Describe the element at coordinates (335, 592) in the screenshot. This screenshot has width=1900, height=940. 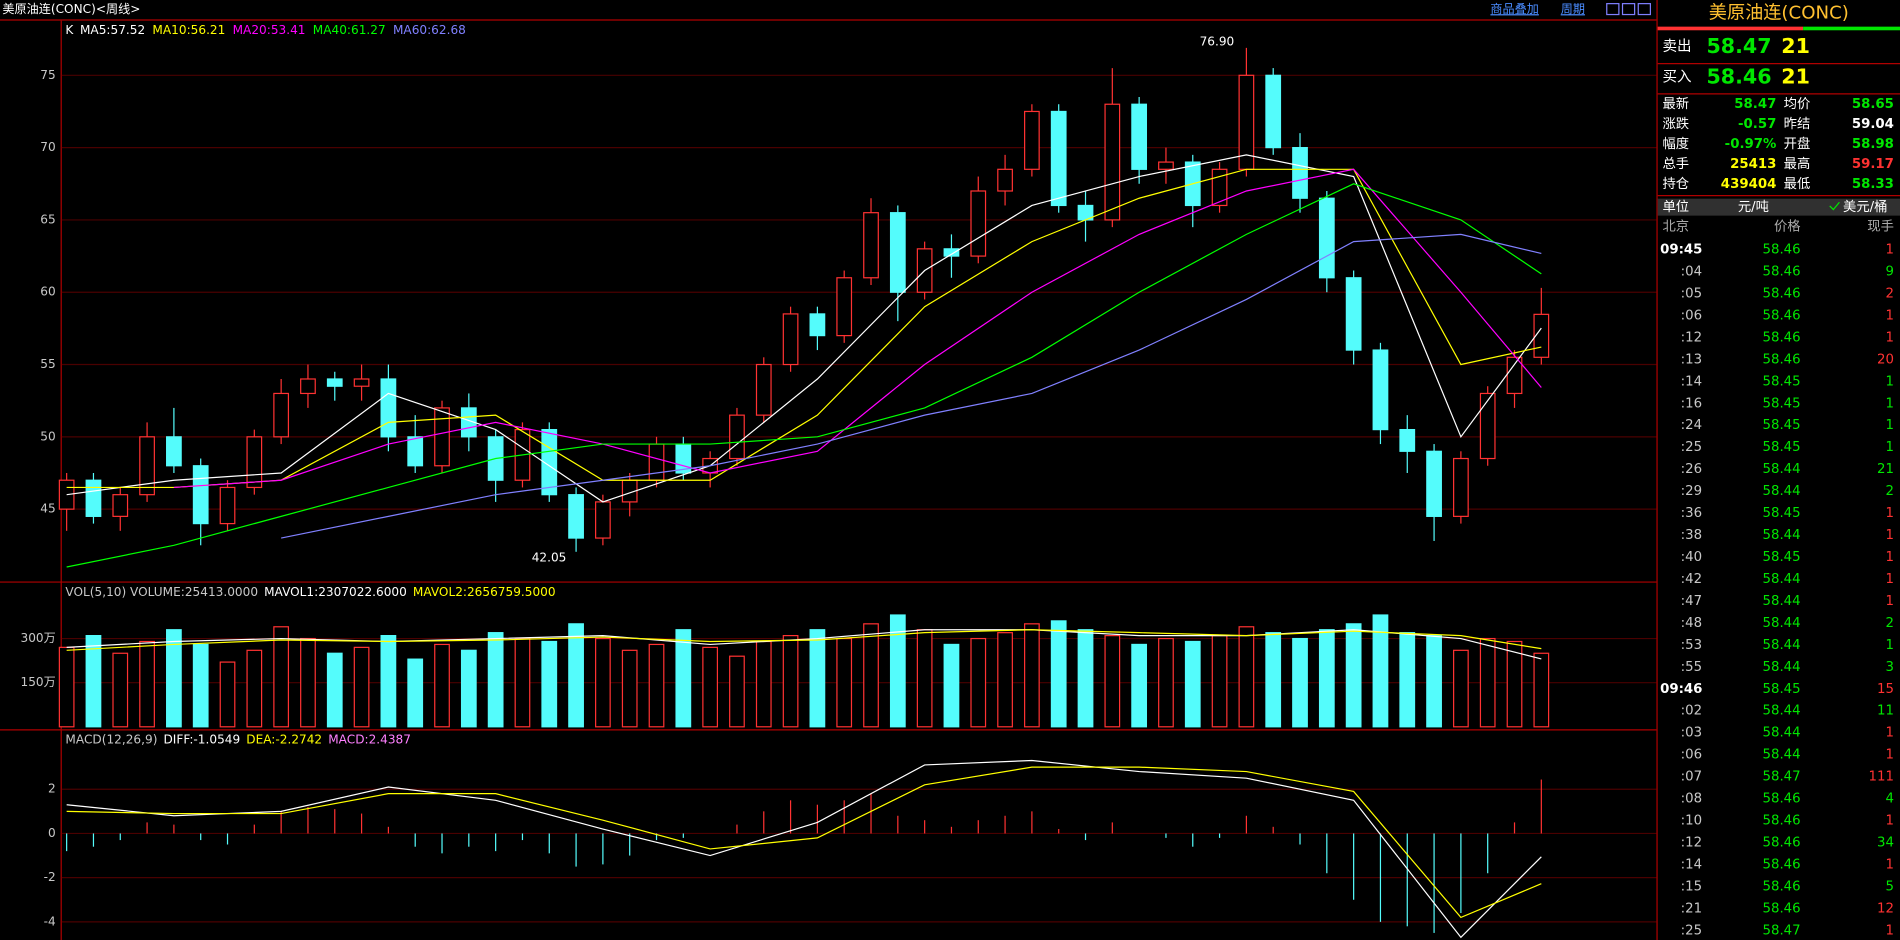
I see `volume-legend: MAVOL1:2307022.6000` at that location.